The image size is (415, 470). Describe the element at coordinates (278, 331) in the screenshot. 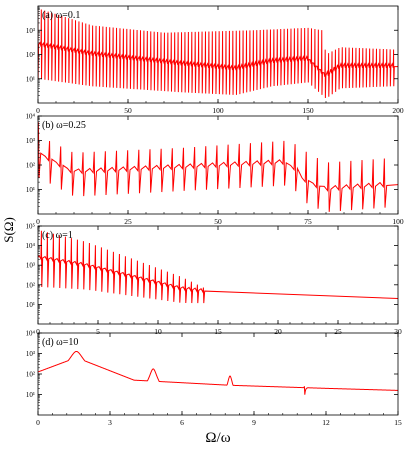

I see `x-tick-label: 20` at that location.